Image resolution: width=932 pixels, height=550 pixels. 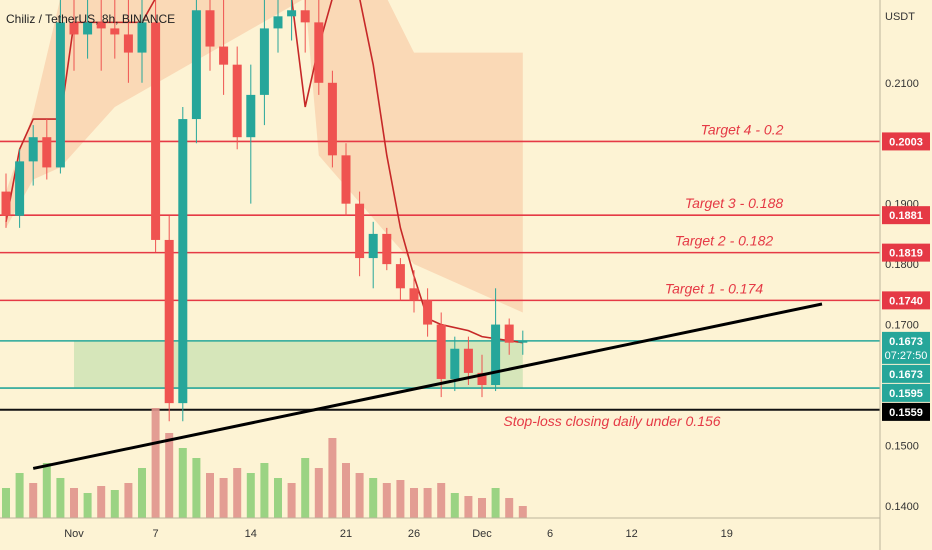 What do you see at coordinates (414, 534) in the screenshot?
I see `x-tick-label: 26` at bounding box center [414, 534].